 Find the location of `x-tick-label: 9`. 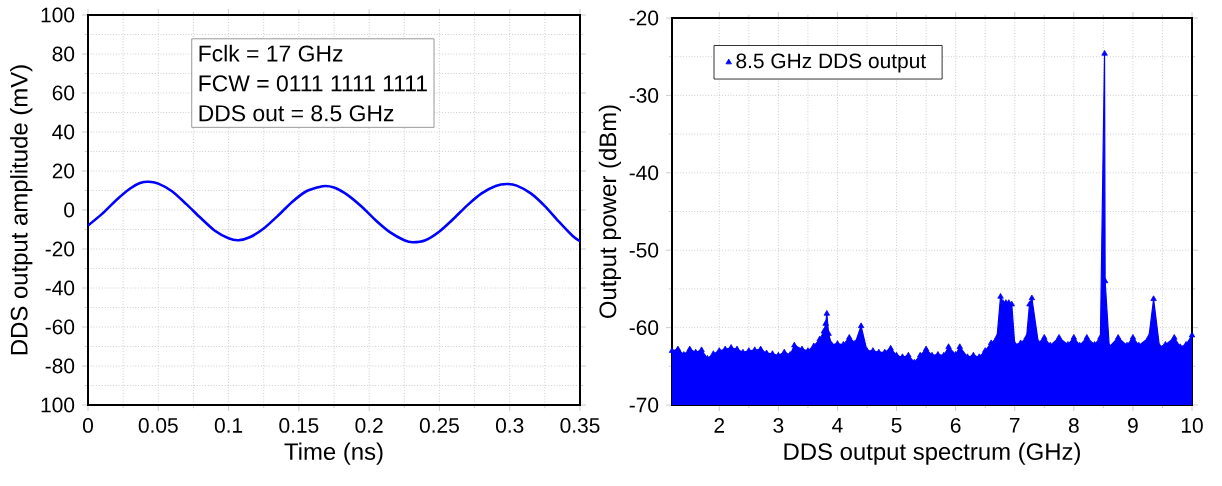

x-tick-label: 9 is located at coordinates (1133, 425).